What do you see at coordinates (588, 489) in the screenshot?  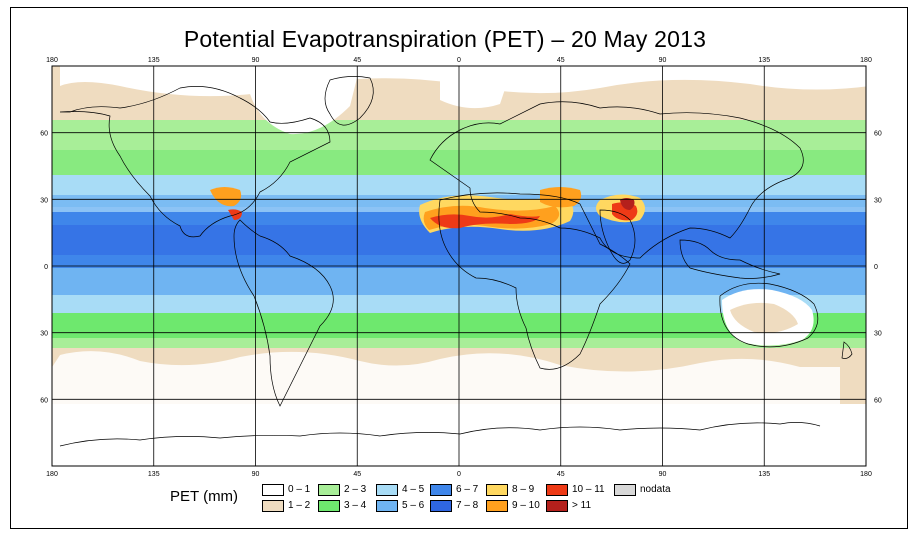 I see `legend-label: 10 – 11` at bounding box center [588, 489].